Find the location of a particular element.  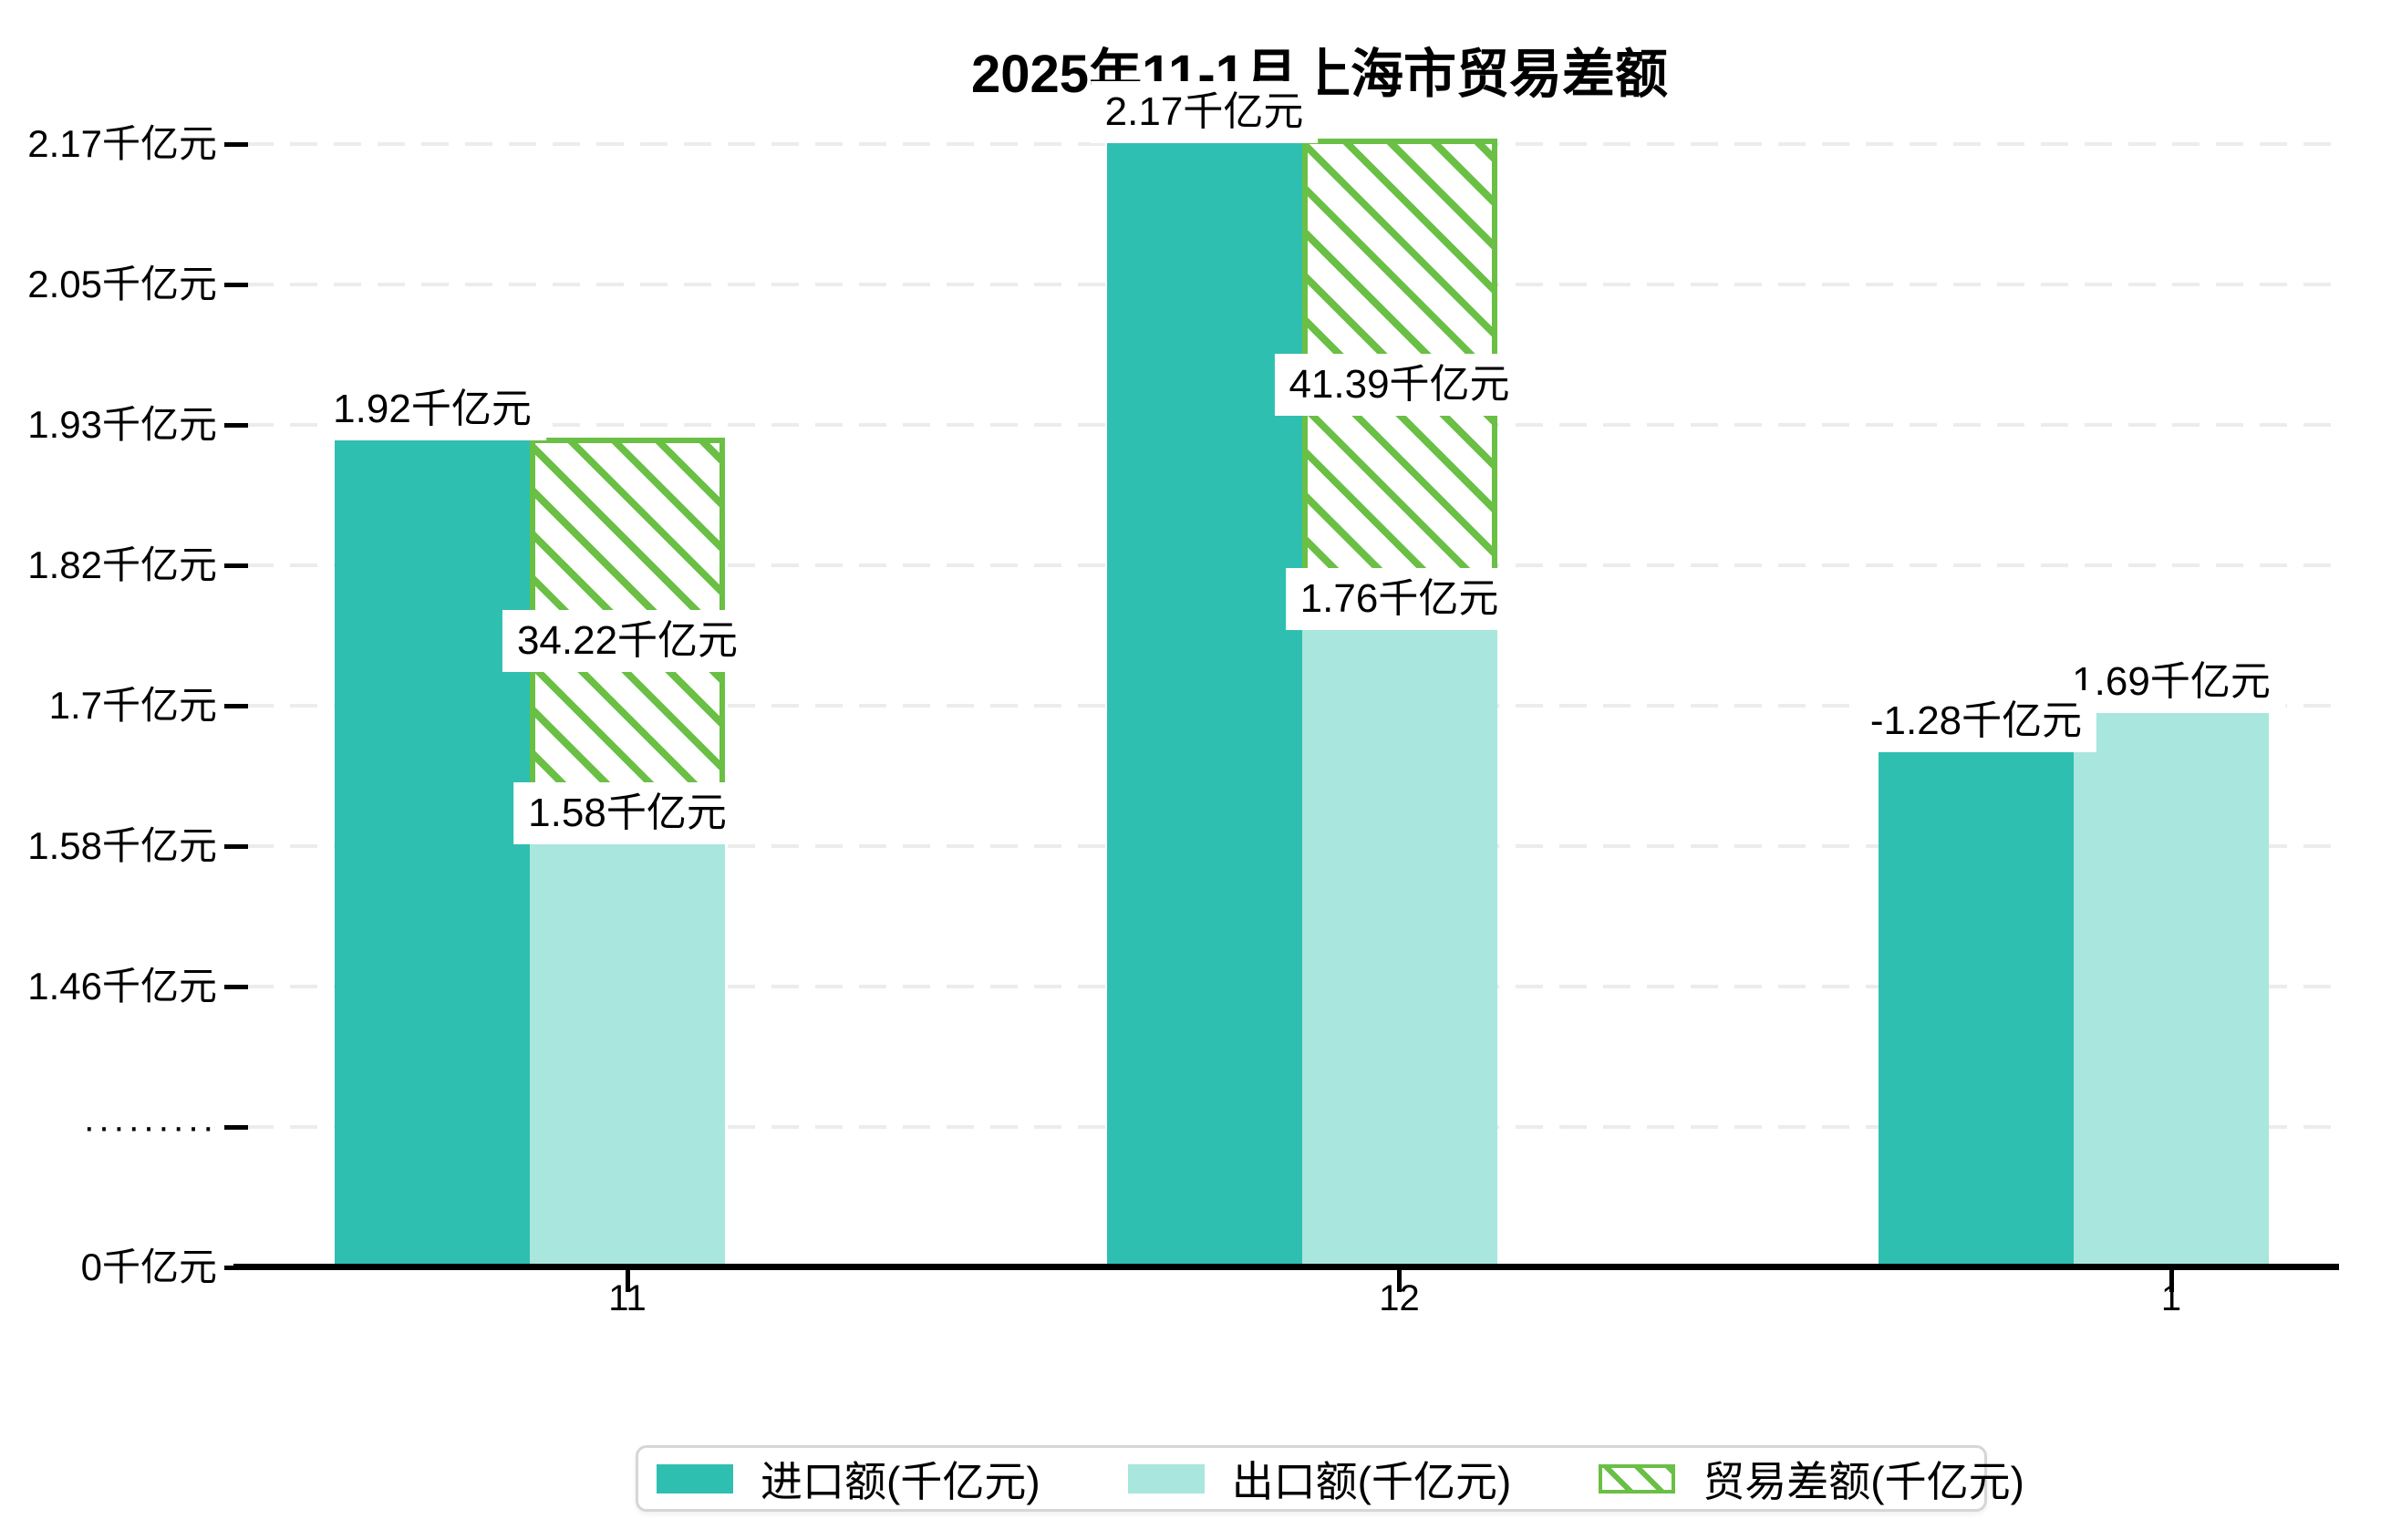

label-export-12: 1.76千亿元 is located at coordinates (1400, 599).